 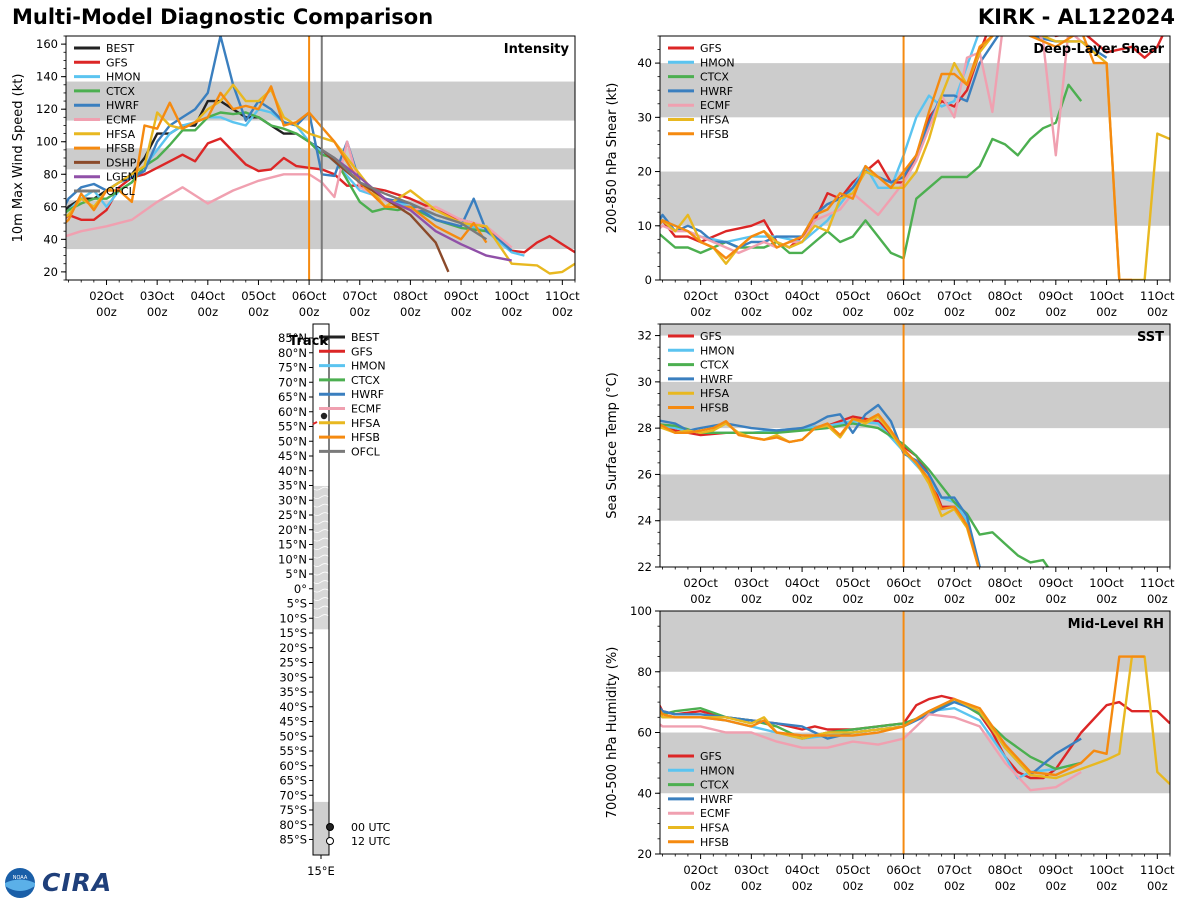 I want to click on track-legend-label-gfs: GFS, so click(x=362, y=351).